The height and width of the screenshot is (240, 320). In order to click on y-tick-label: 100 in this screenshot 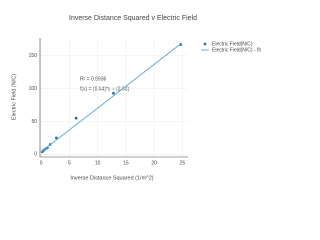, I will do `click(33, 89)`.